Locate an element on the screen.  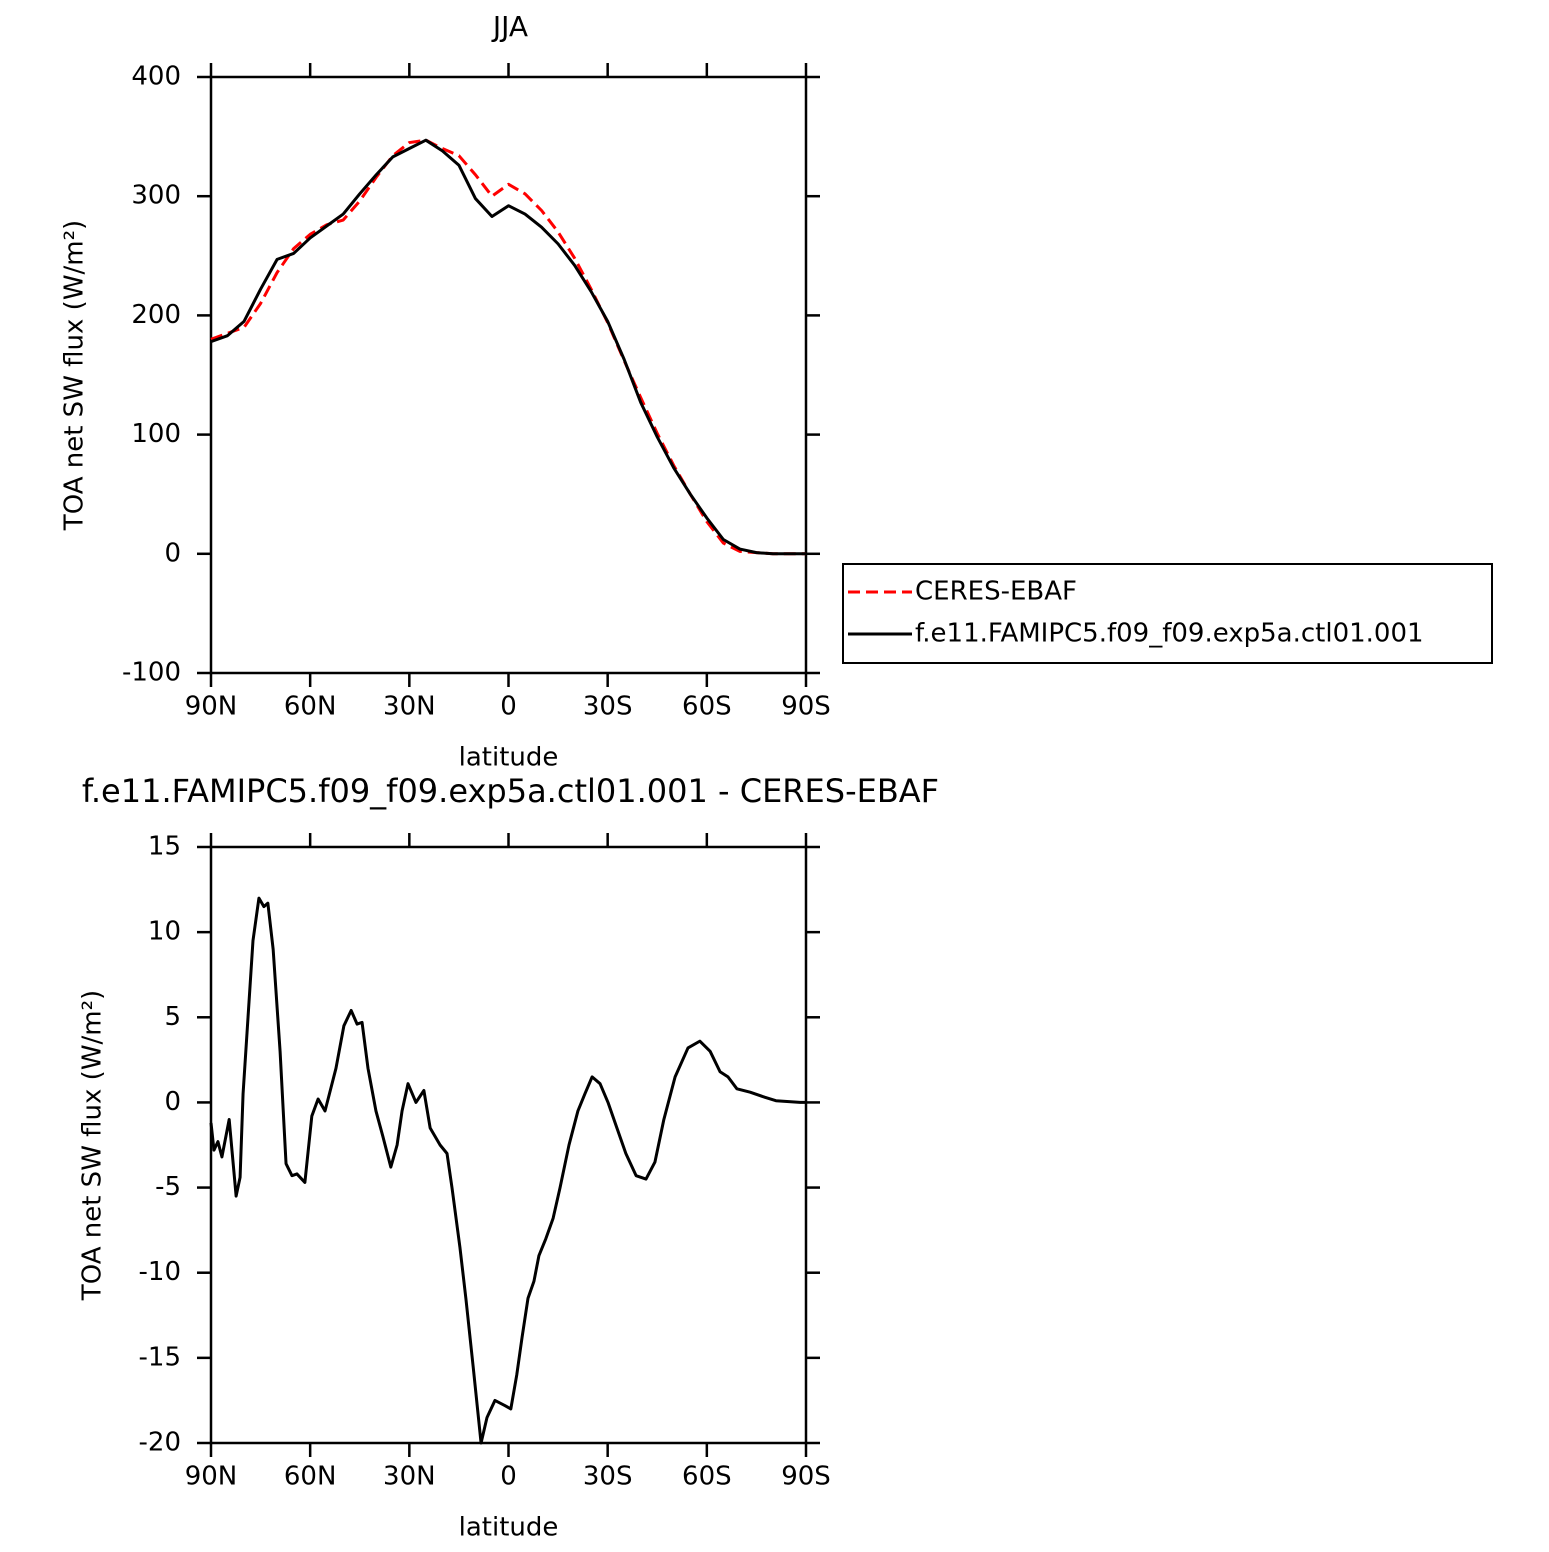
y-tick-label: 100 is located at coordinates (156, 434).